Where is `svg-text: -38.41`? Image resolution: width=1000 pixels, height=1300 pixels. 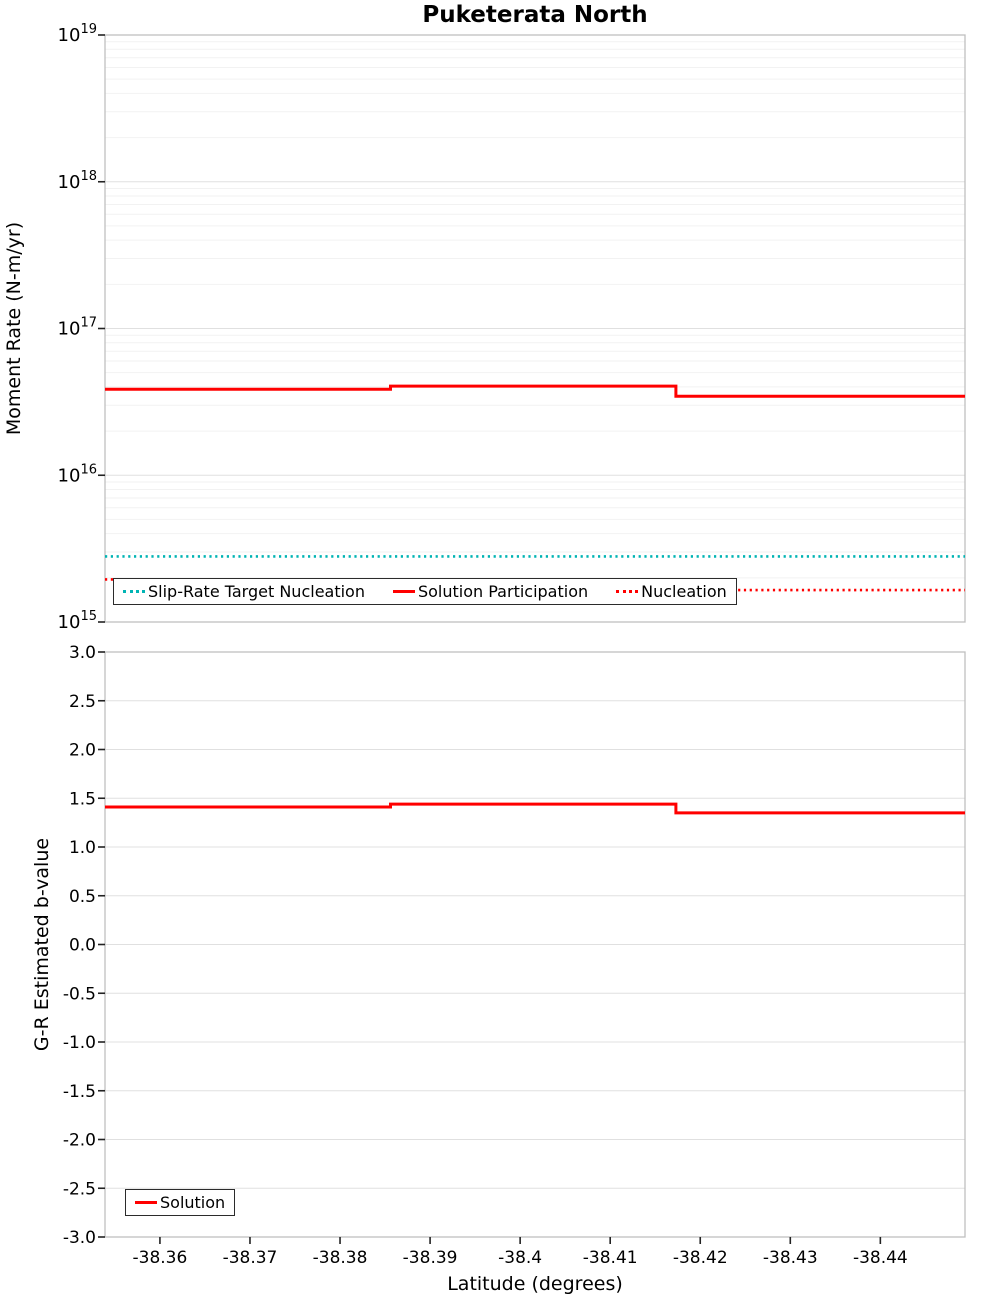 svg-text: -38.41 is located at coordinates (610, 1258).